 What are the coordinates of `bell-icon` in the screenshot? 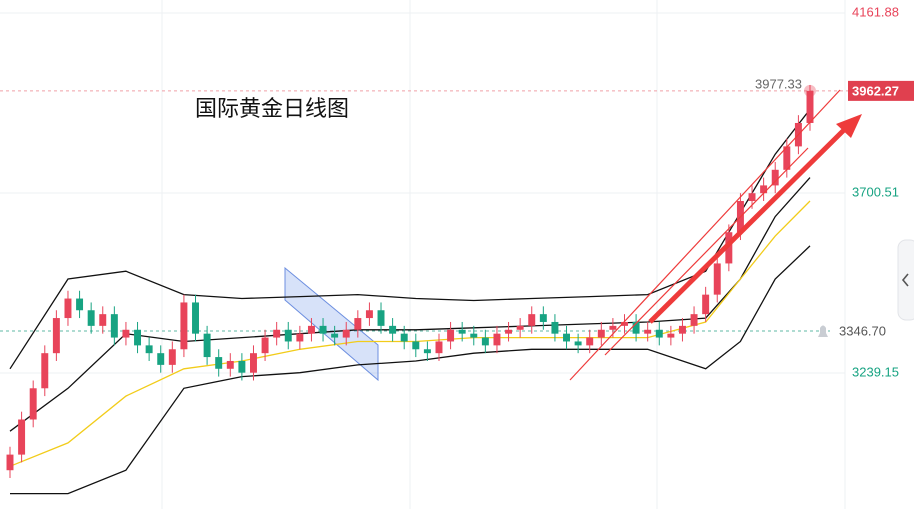 It's located at (823, 331).